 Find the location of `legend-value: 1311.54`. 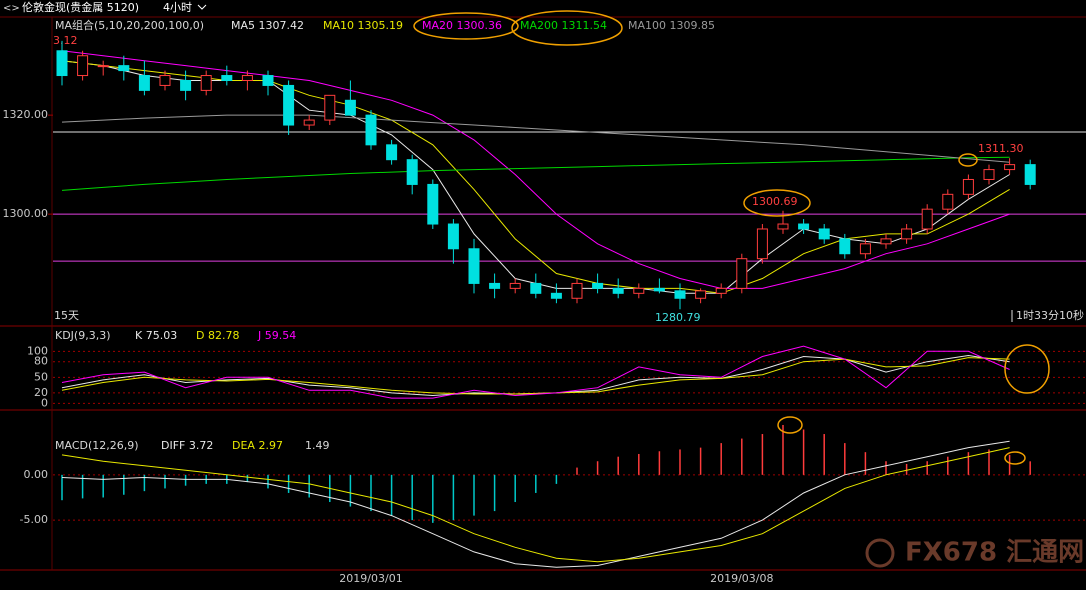

legend-value: 1311.54 is located at coordinates (585, 25).